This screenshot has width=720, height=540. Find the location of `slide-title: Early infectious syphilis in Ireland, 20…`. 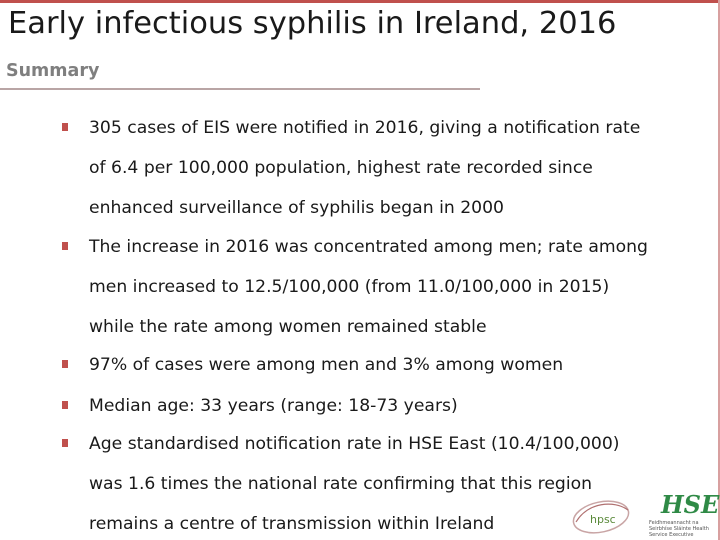

slide-title: Early infectious syphilis in Ireland, 20… is located at coordinates (312, 23).